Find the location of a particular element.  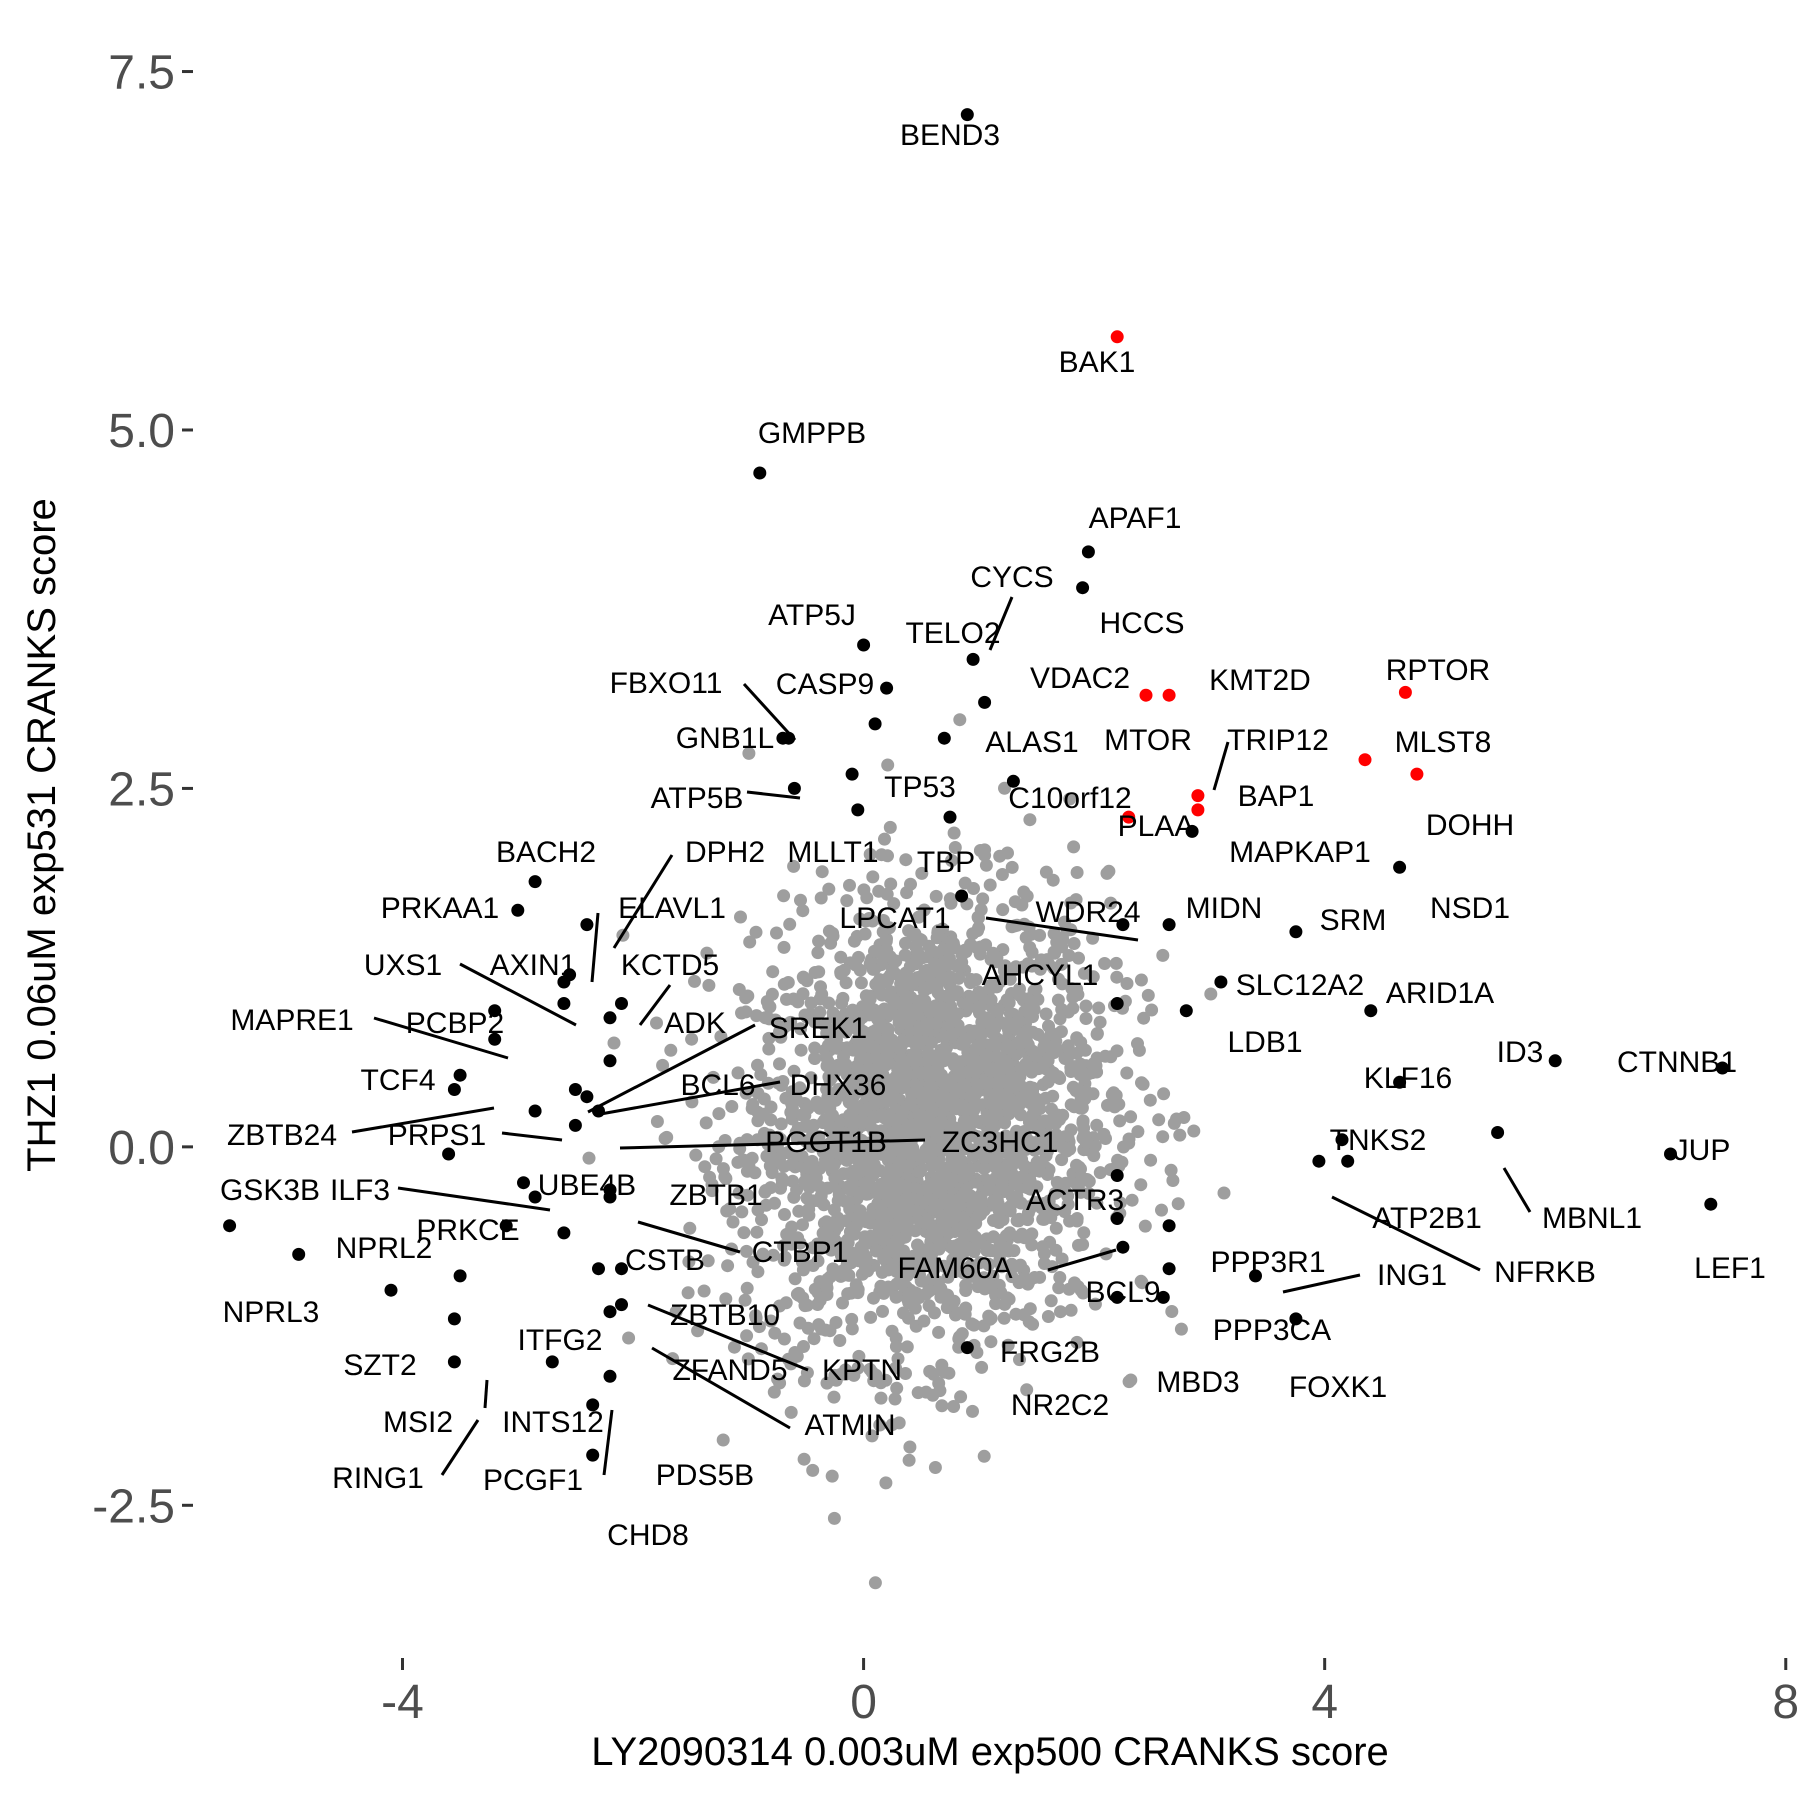

gene-label-tbp: TBP is located at coordinates (946, 862).